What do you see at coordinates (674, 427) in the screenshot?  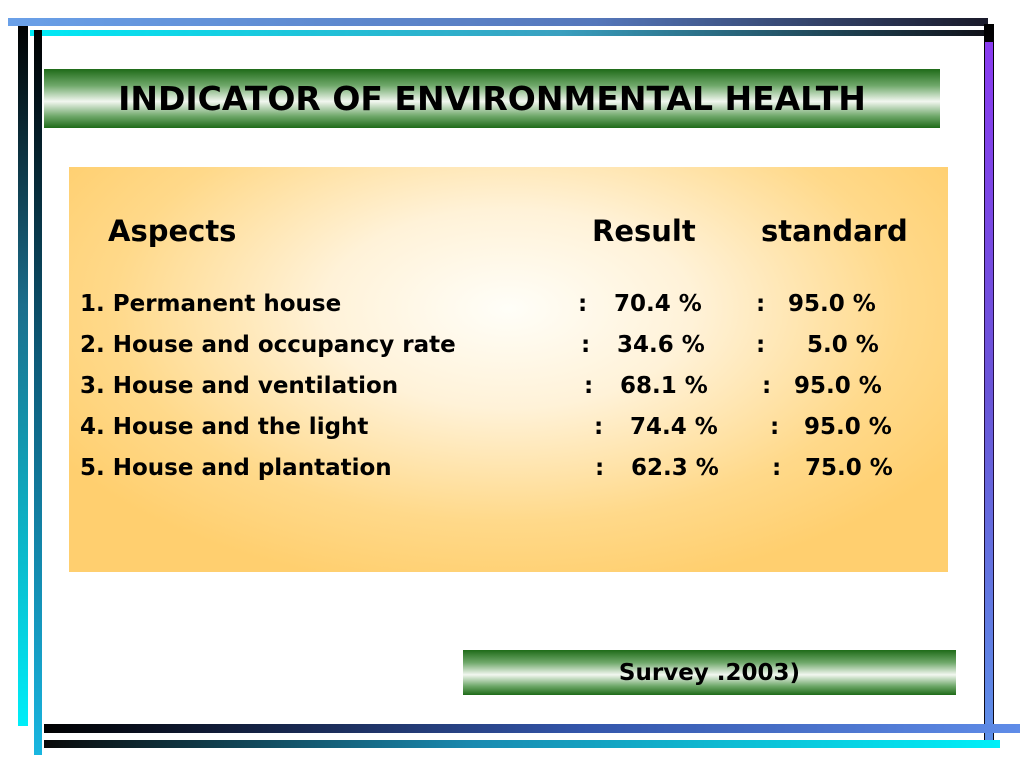 I see `row-result: 74.4 %` at bounding box center [674, 427].